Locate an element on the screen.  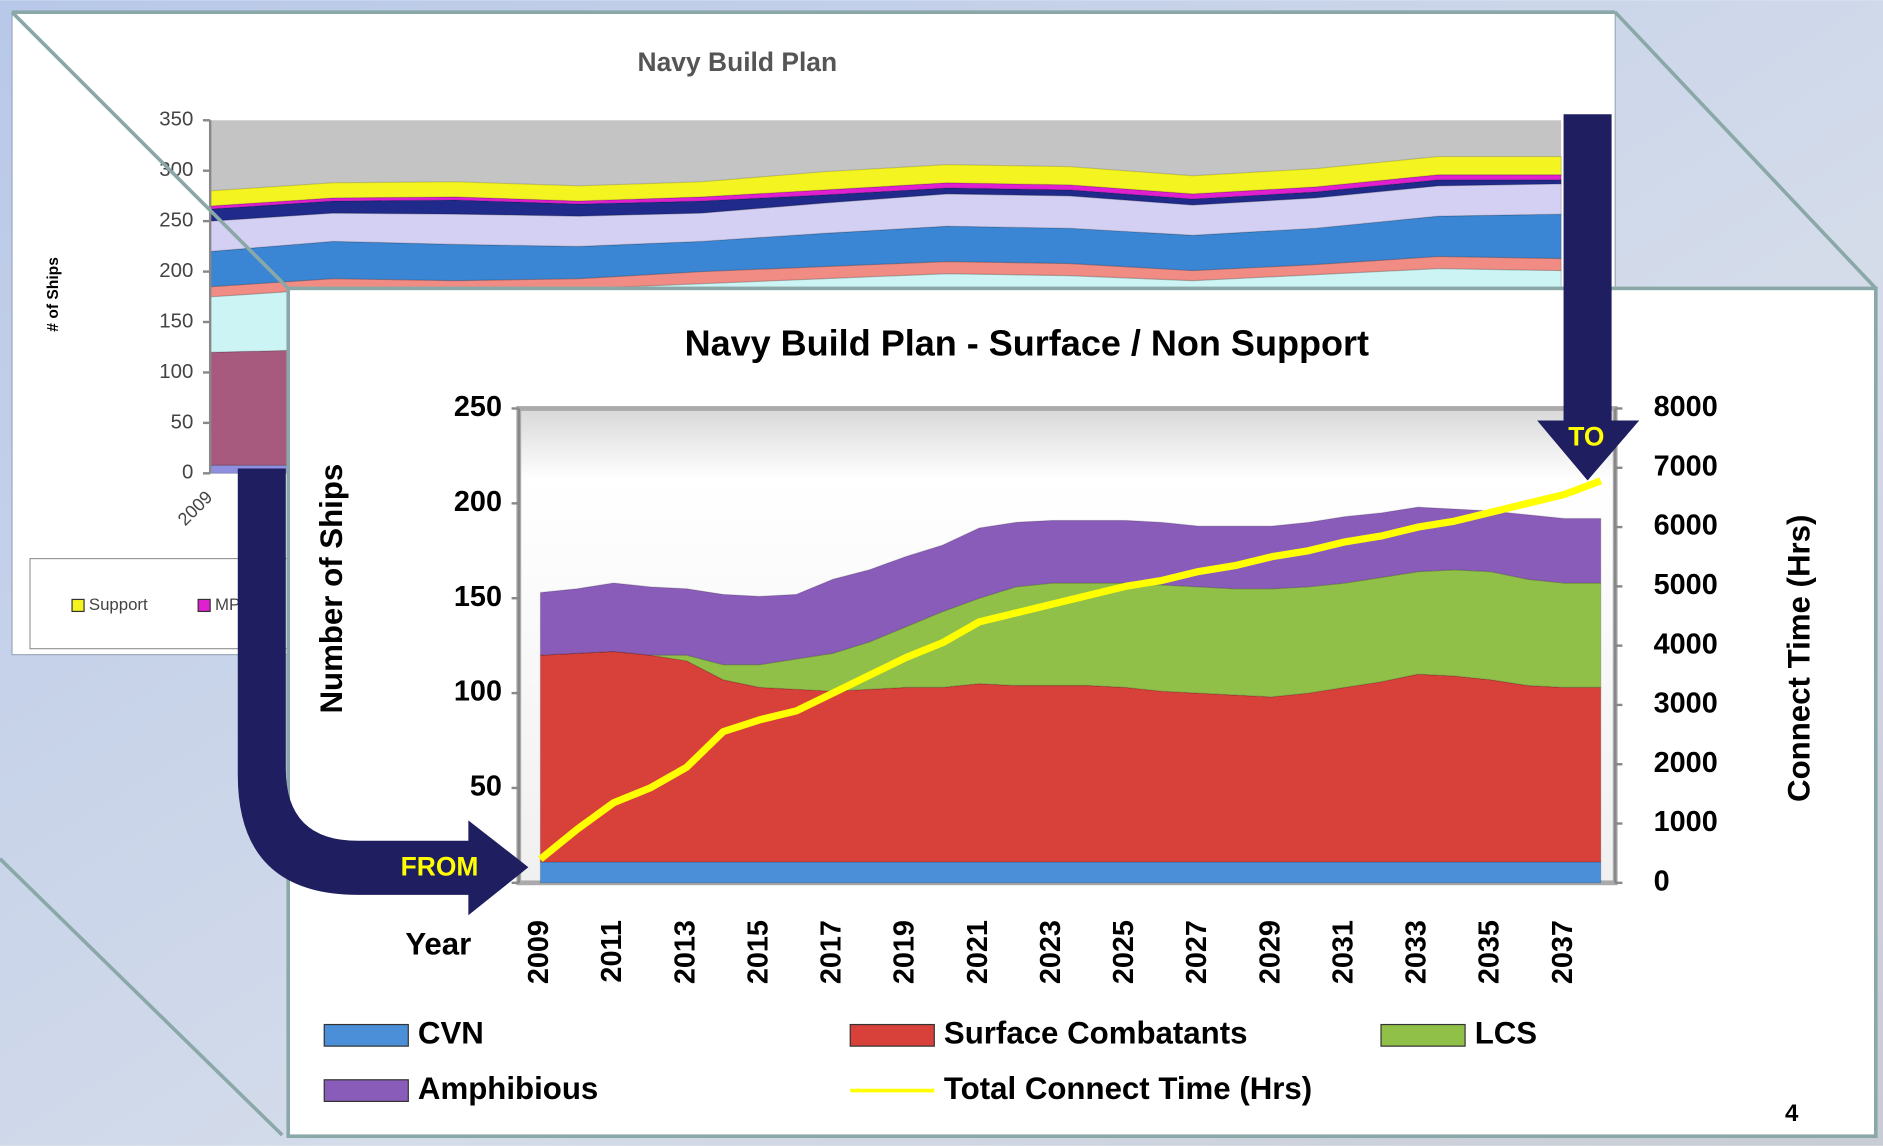
chart-title: Navy Build Plan - Surface / Non Support is located at coordinates (1027, 343).